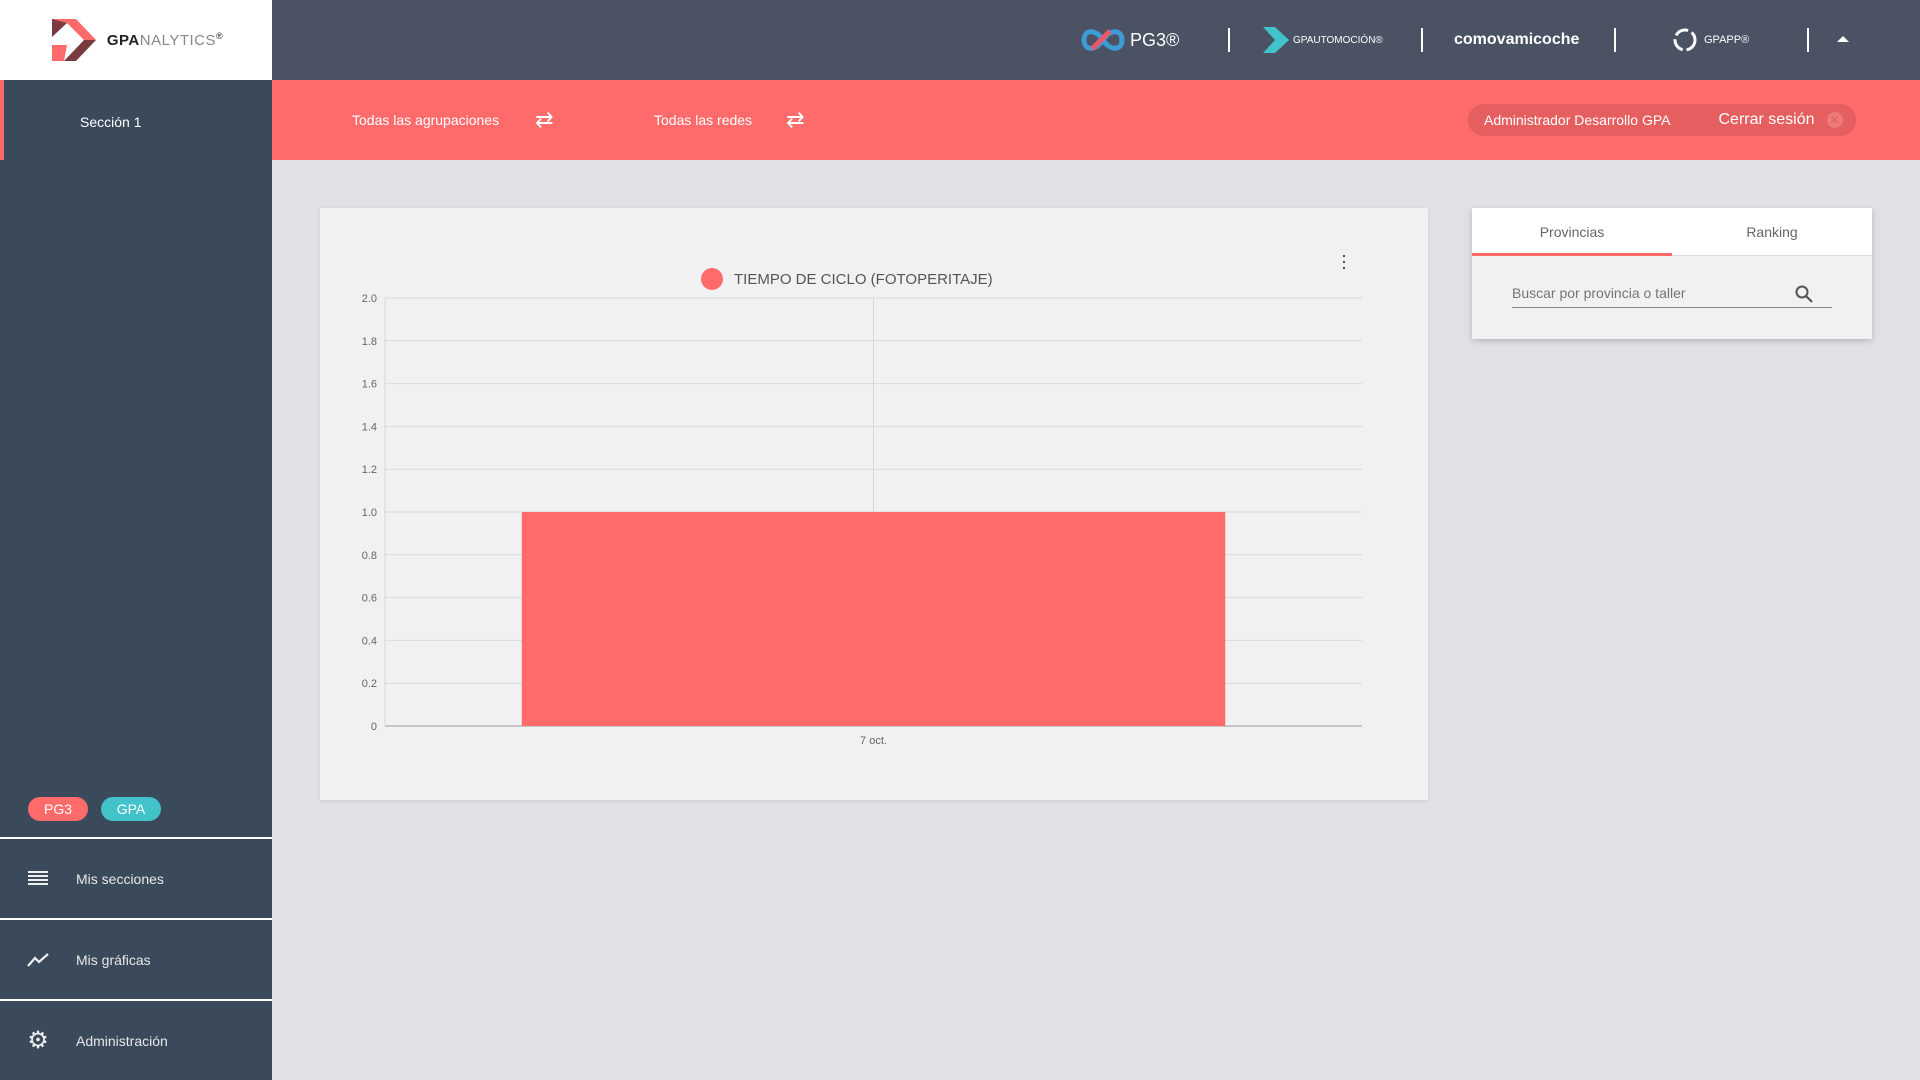  I want to click on sidebar, so click(136, 540).